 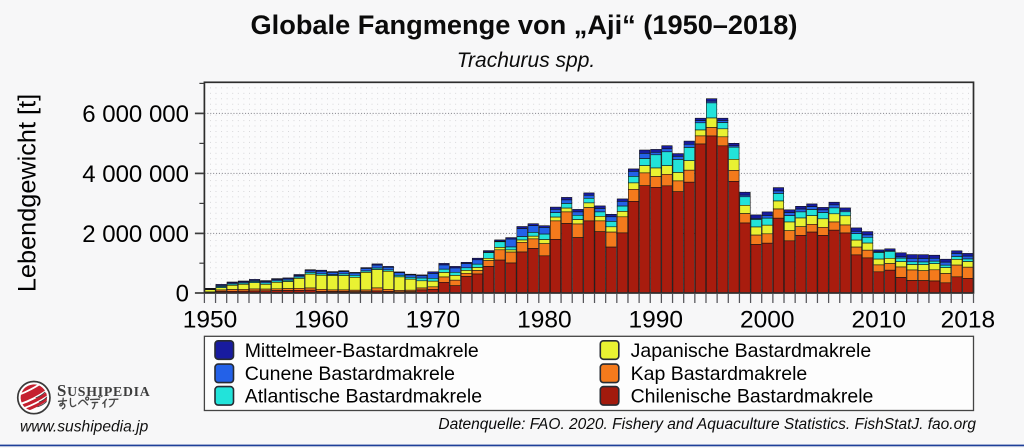 What do you see at coordinates (656, 319) in the screenshot?
I see `svg-text: 1990` at bounding box center [656, 319].